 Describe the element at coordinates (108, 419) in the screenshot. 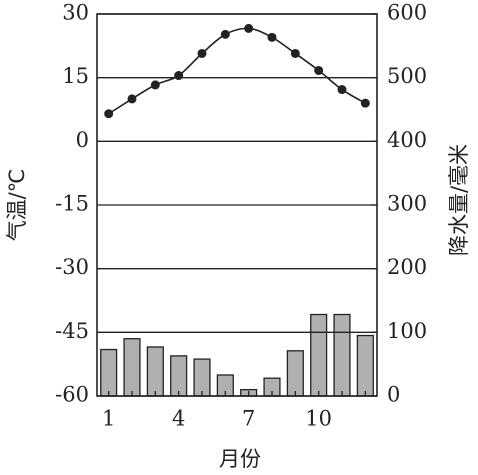

I see `x-tick-label: 1` at that location.